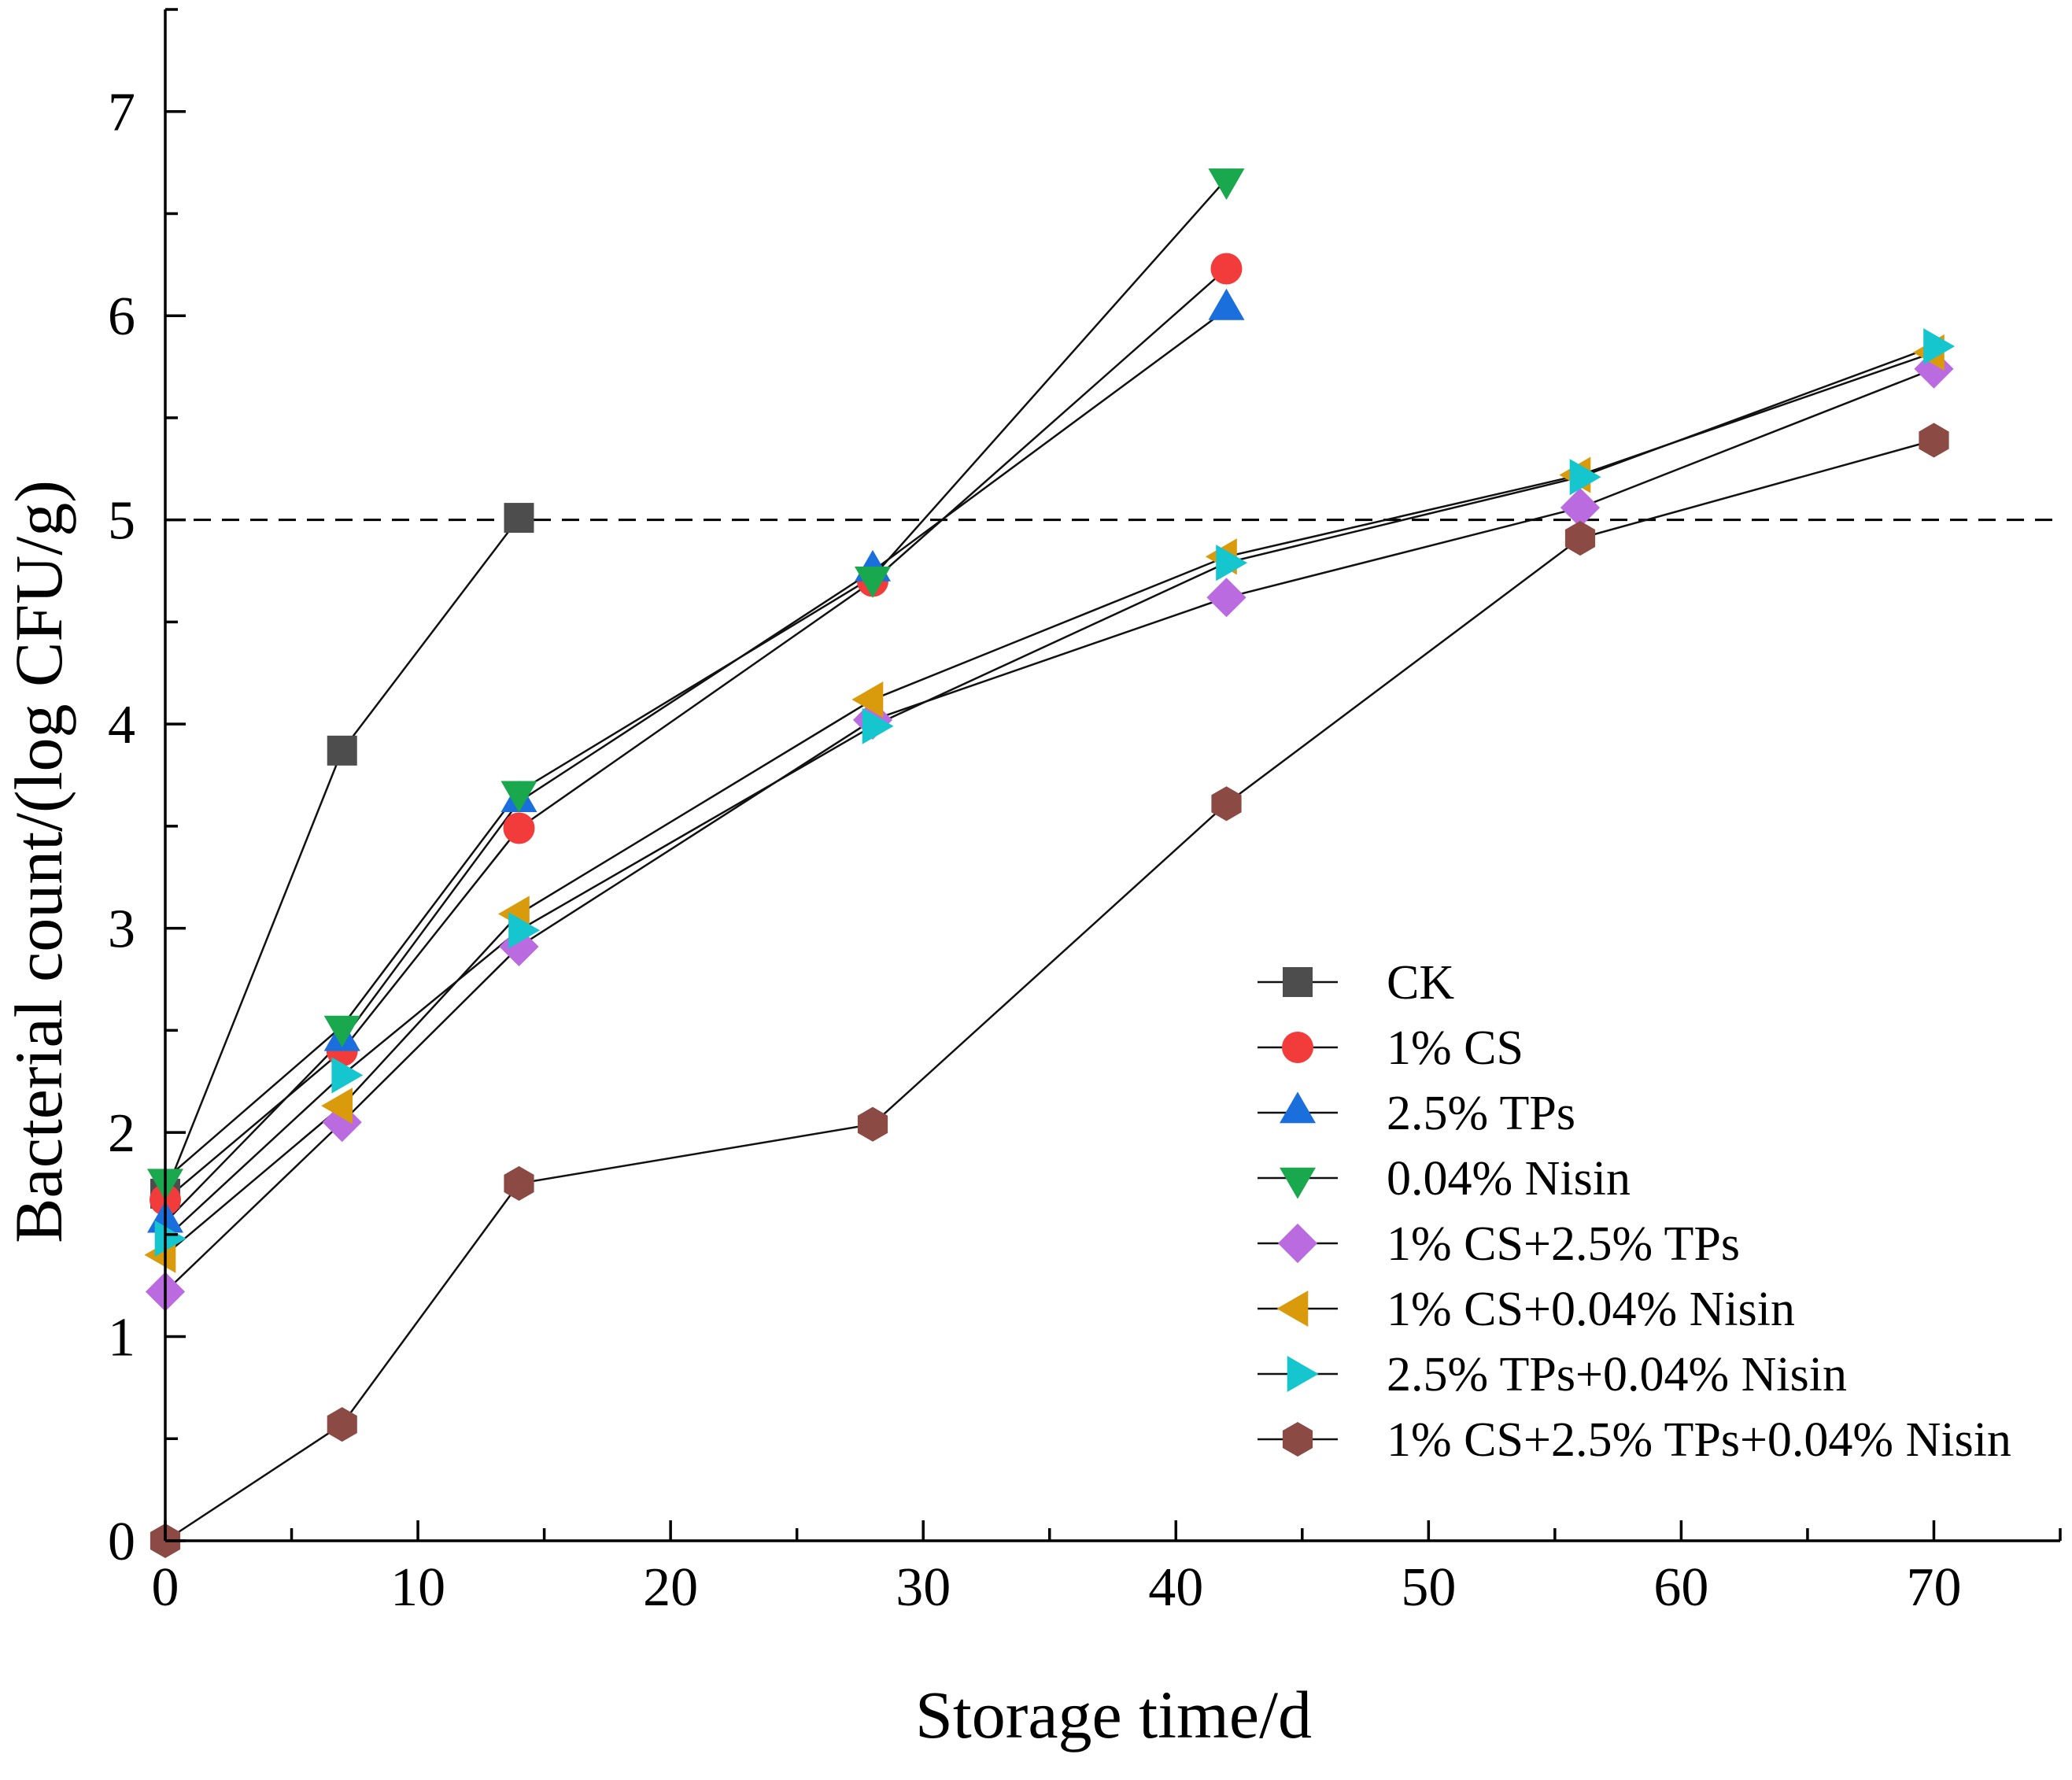 This screenshot has height=1780, width=2072. What do you see at coordinates (1298, 1183) in the screenshot?
I see `legend-marker-0-04pct-nisin` at bounding box center [1298, 1183].